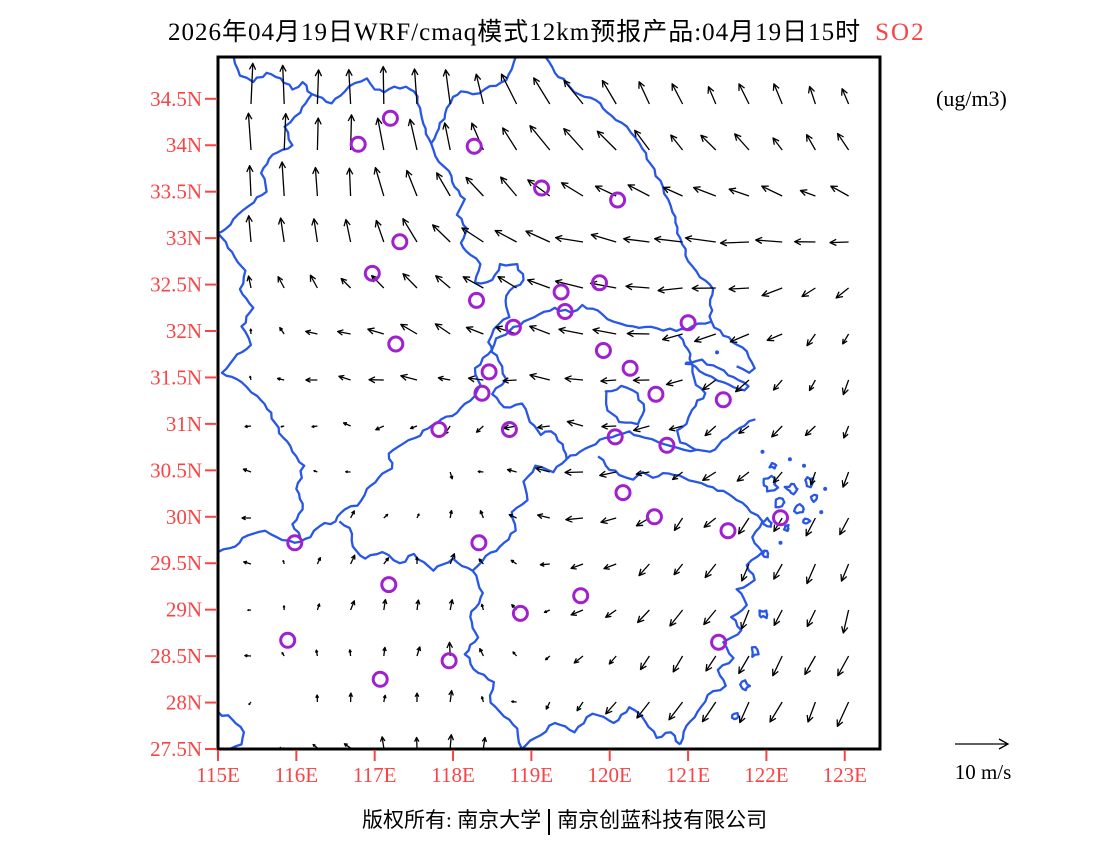 The width and height of the screenshot is (1100, 850). I want to click on lon-tick-label: 115E, so click(218, 775).